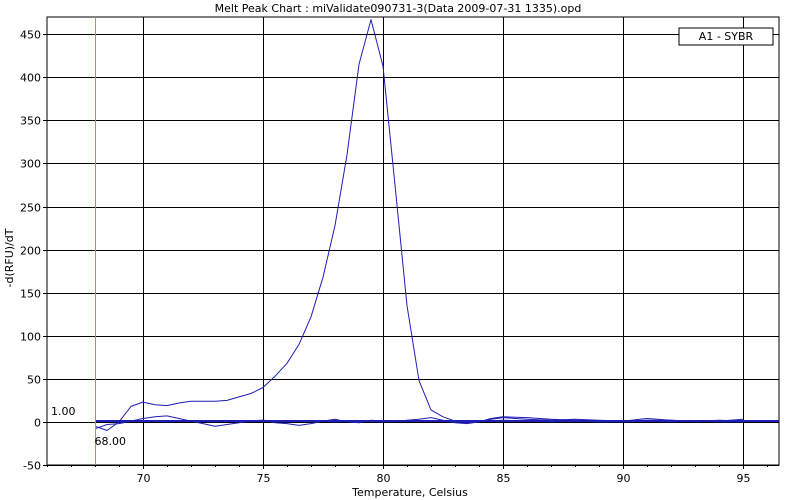 The image size is (800, 500). Describe the element at coordinates (30, 78) in the screenshot. I see `y-tick-label: 400` at that location.